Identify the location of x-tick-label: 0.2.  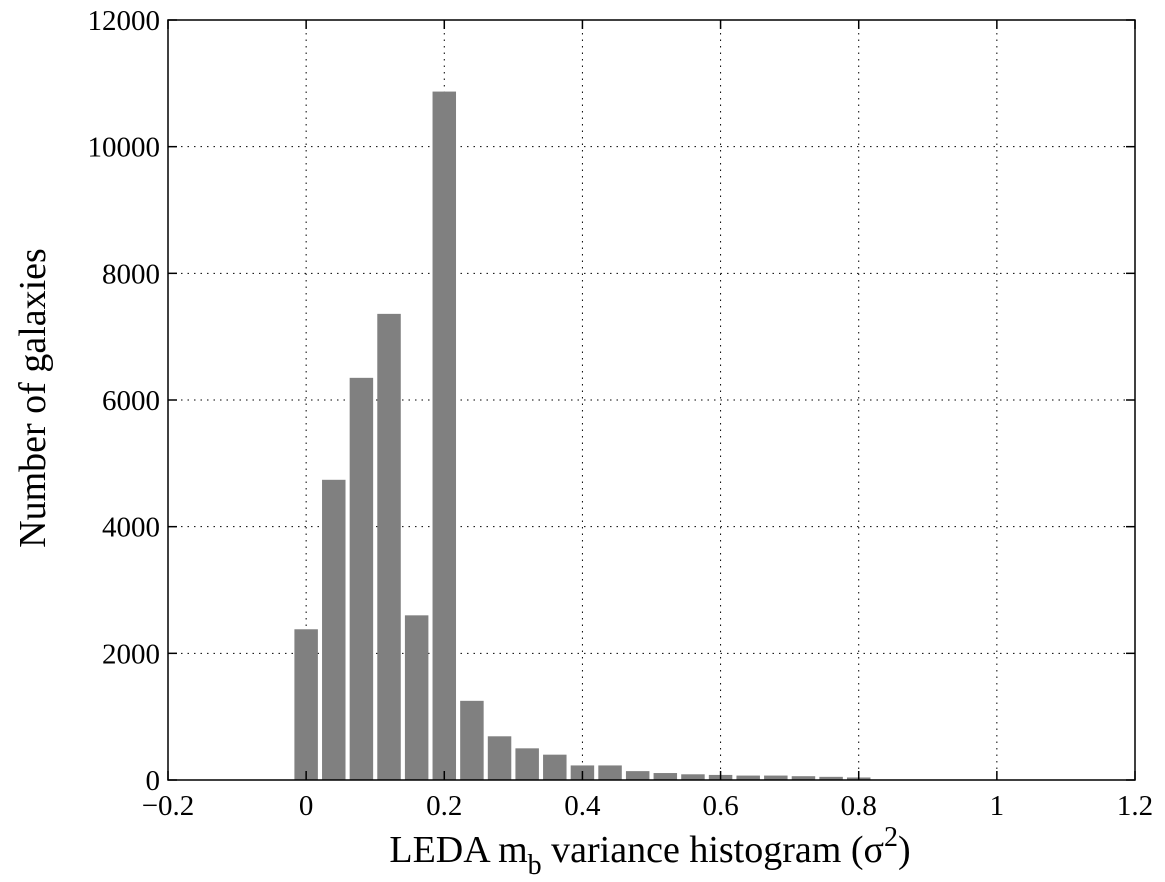
(444, 806).